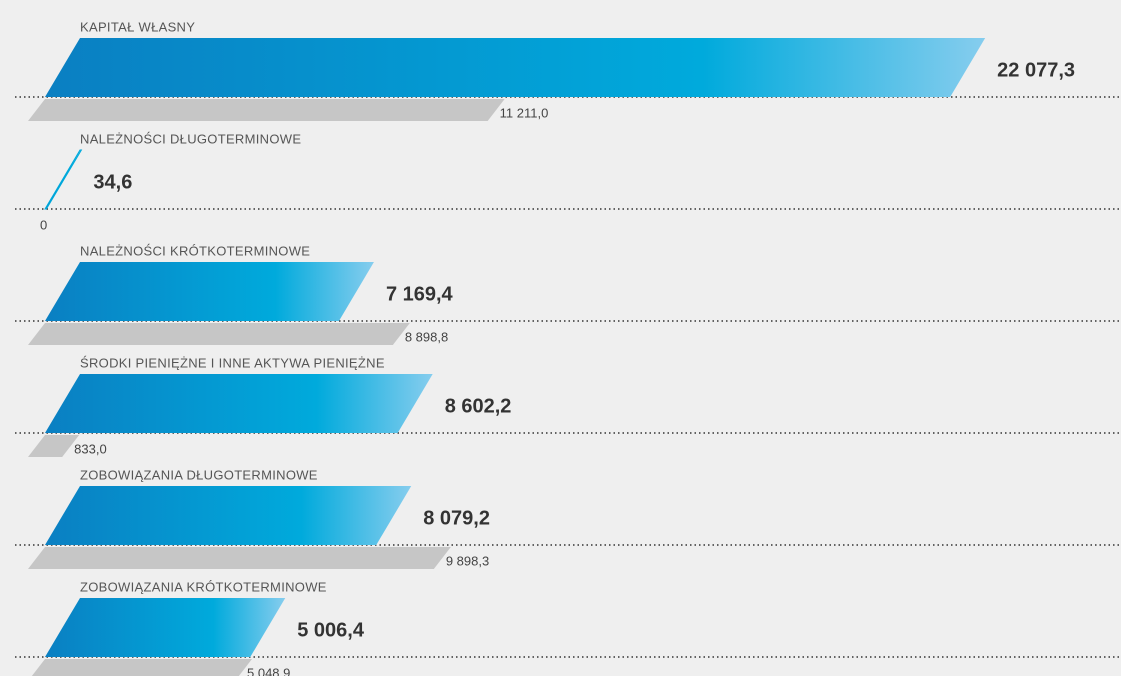 This screenshot has width=1121, height=676. What do you see at coordinates (232, 362) in the screenshot?
I see `category-label: ŚRODKI PIENIĘŻNE I INNE AKTYWA PIENIĘŻNE` at bounding box center [232, 362].